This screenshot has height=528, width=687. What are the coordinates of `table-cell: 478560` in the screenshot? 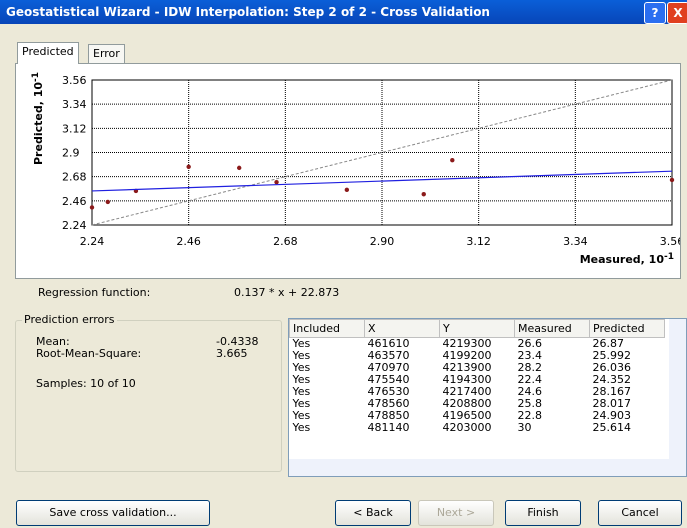 It's located at (388, 404).